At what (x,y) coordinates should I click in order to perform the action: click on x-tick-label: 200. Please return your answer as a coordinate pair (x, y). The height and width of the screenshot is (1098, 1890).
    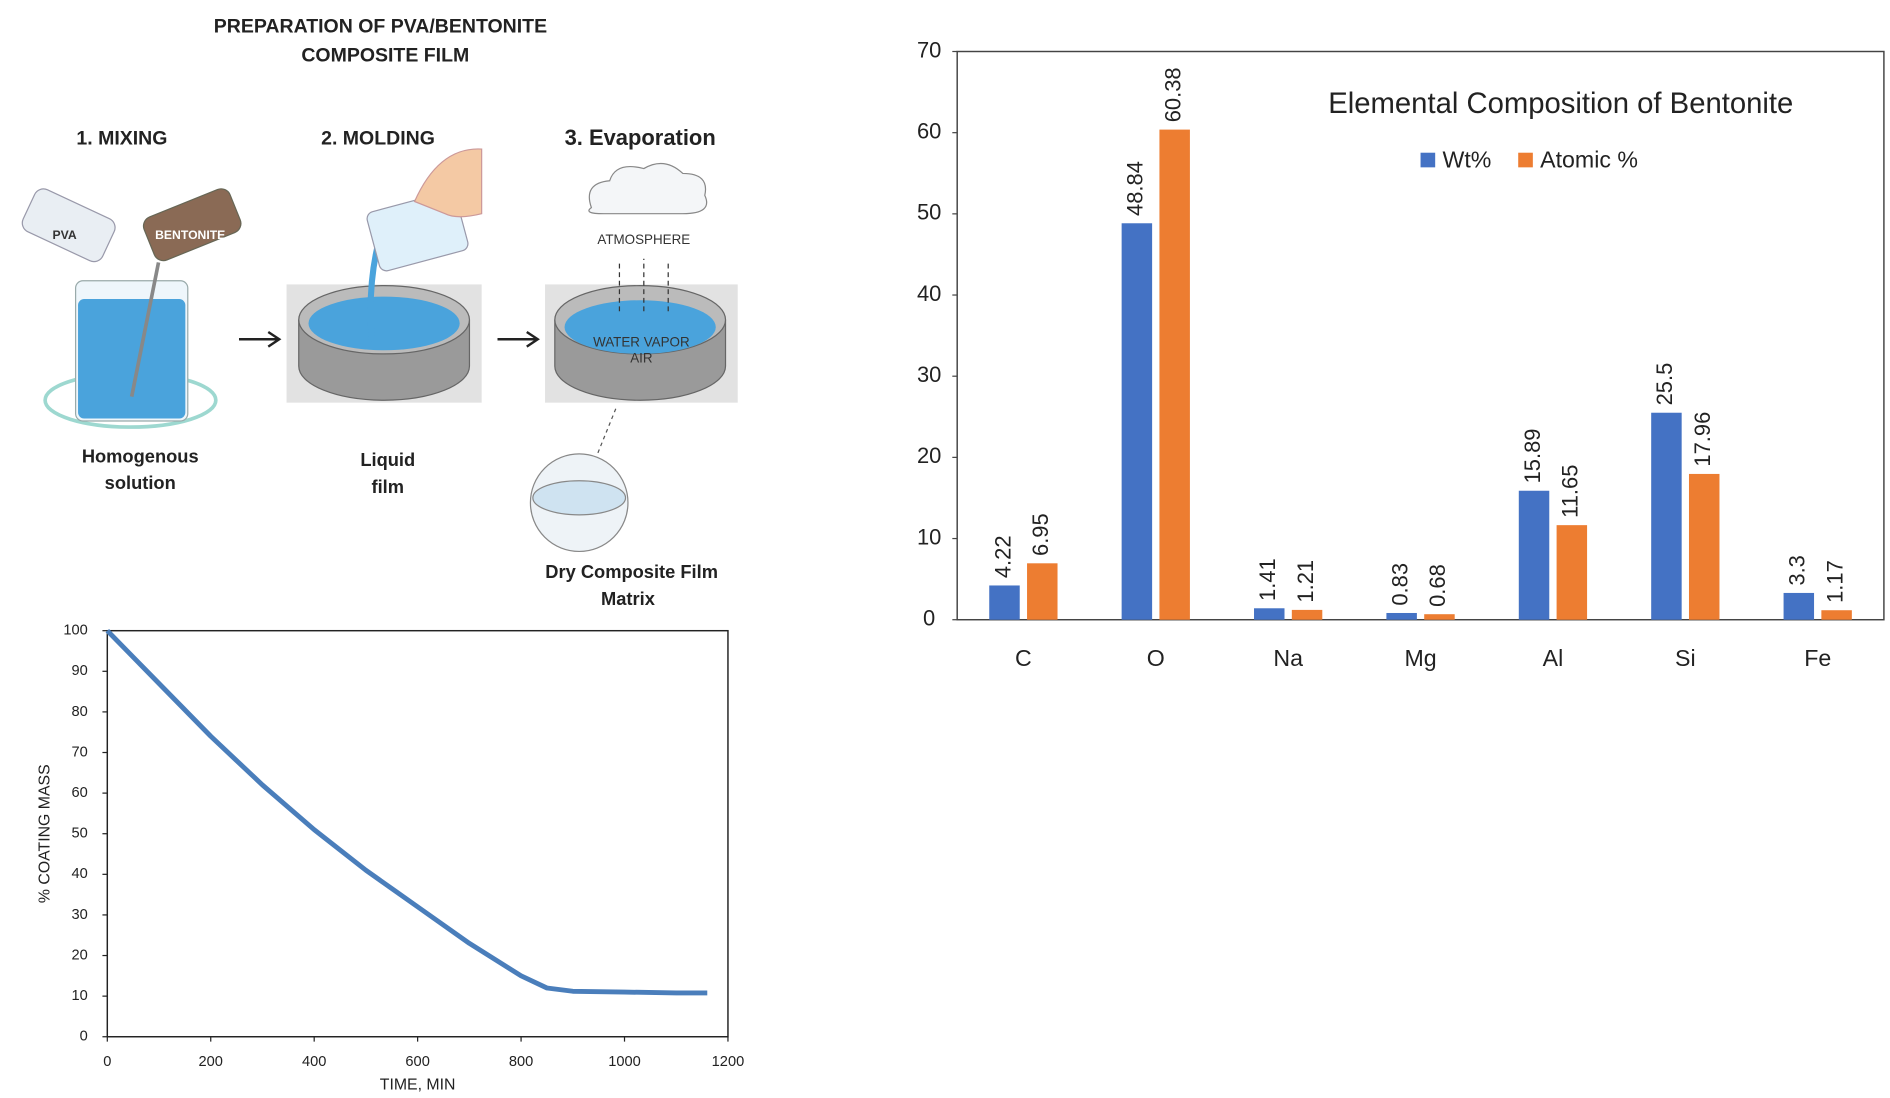
    Looking at the image, I should click on (211, 1062).